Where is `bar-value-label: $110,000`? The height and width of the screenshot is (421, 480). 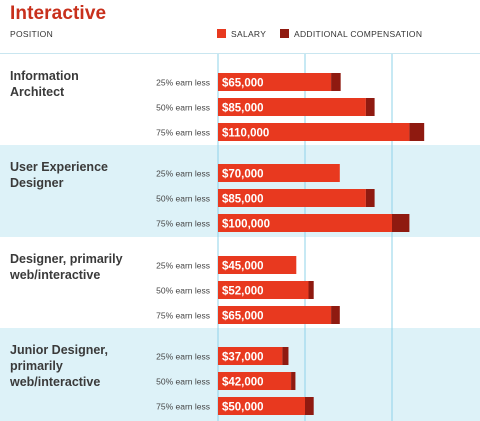 bar-value-label: $110,000 is located at coordinates (245, 134).